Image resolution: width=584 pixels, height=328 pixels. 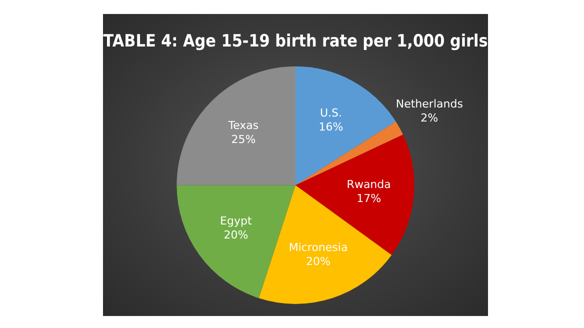 I want to click on data-label: 2%, so click(x=429, y=117).